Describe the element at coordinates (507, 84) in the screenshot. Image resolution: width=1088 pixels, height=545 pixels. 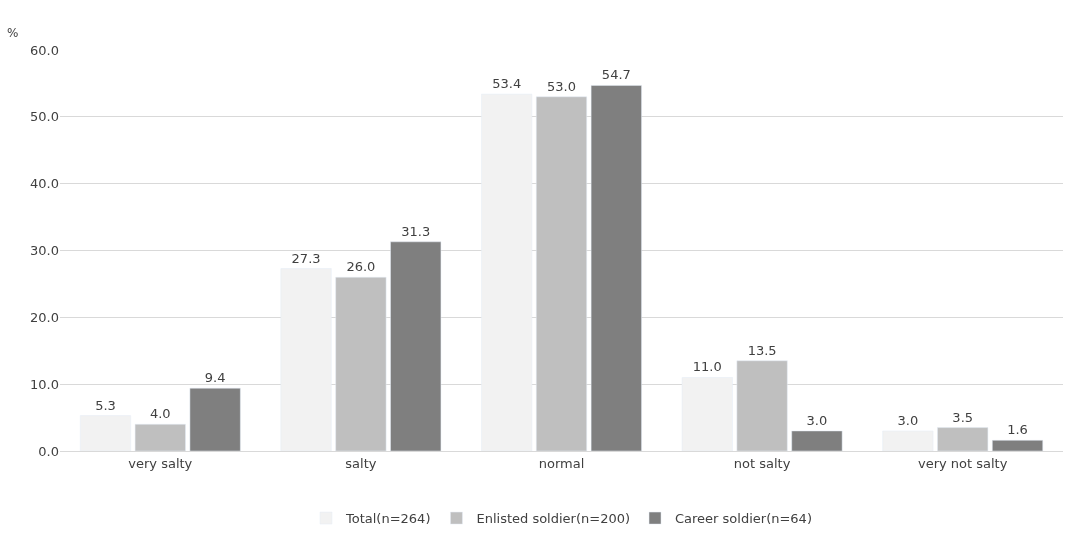
I see `data-label: 53.4` at that location.